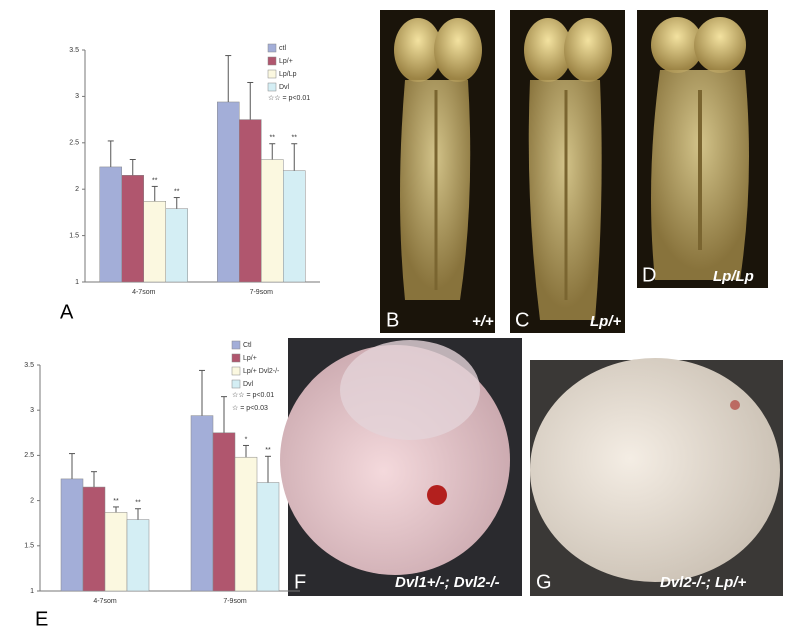 This screenshot has height=635, width=800. What do you see at coordinates (246, 439) in the screenshot?
I see `significance-label: *` at bounding box center [246, 439].